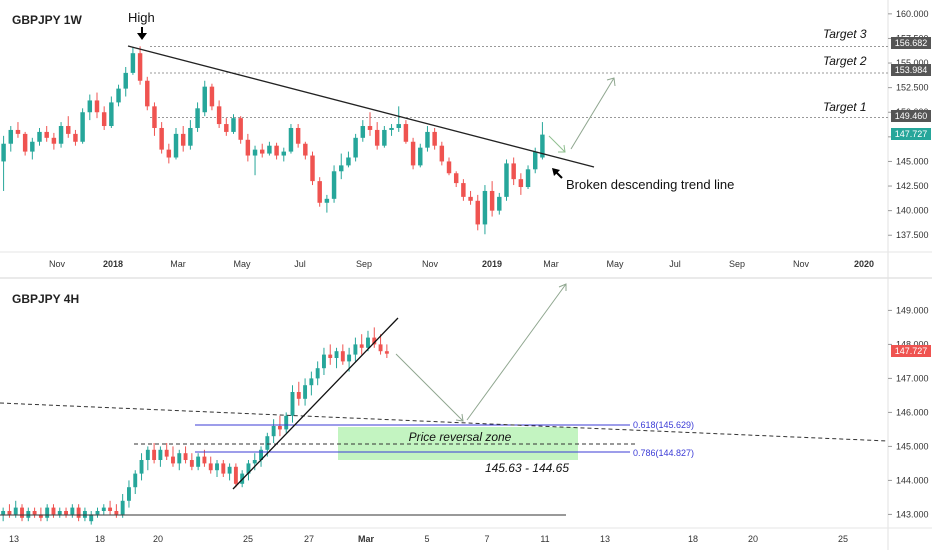 The height and width of the screenshot is (550, 932). Describe the element at coordinates (911, 70) in the screenshot. I see `target-2-price-tag: 153.984` at that location.